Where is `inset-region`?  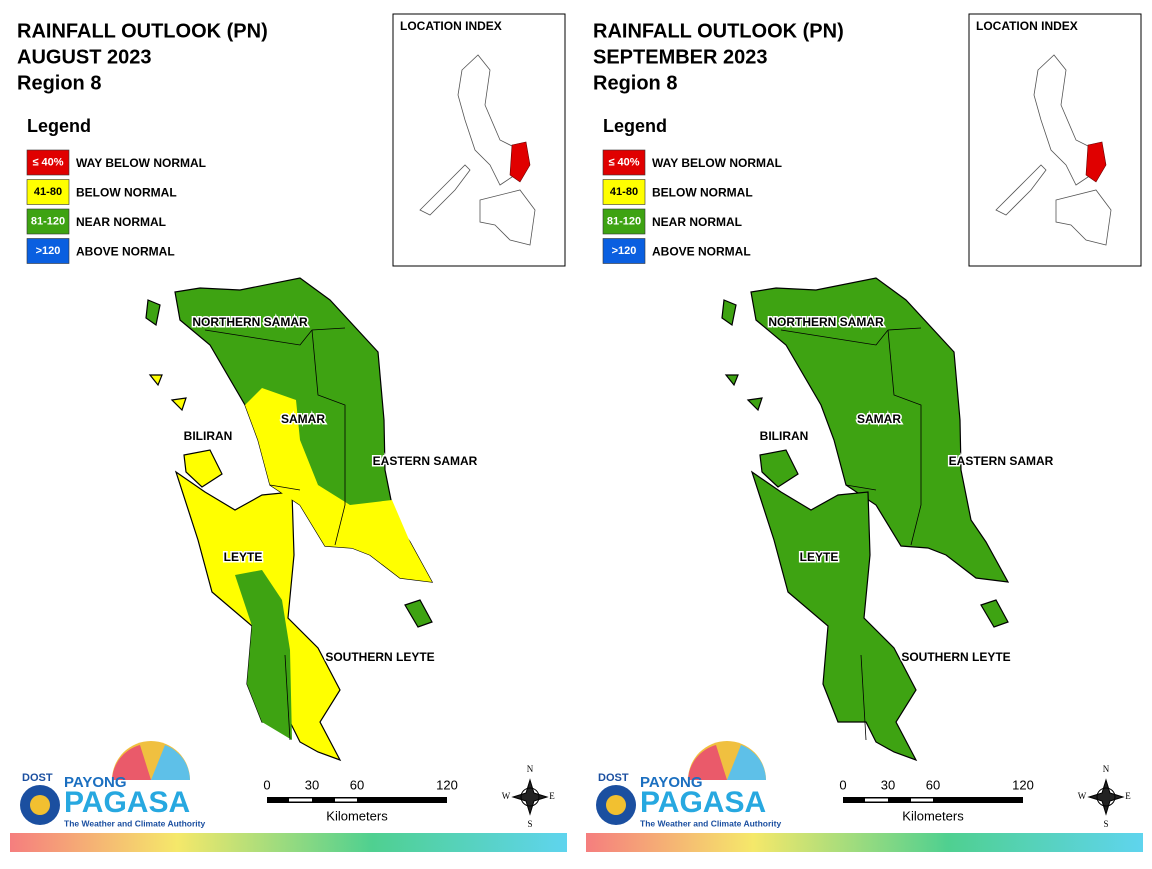
inset-region is located at coordinates (1096, 162).